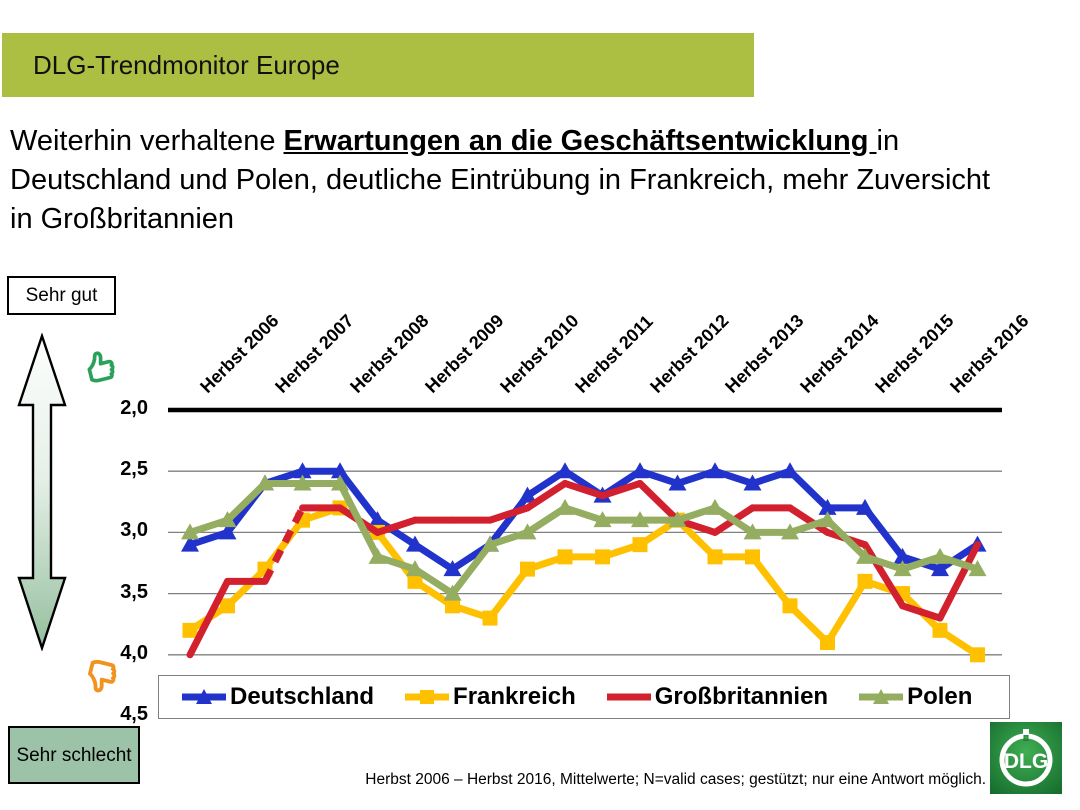 This screenshot has width=1080, height=810. What do you see at coordinates (989, 354) in the screenshot?
I see `x-axis-label: Herbst 2016` at bounding box center [989, 354].